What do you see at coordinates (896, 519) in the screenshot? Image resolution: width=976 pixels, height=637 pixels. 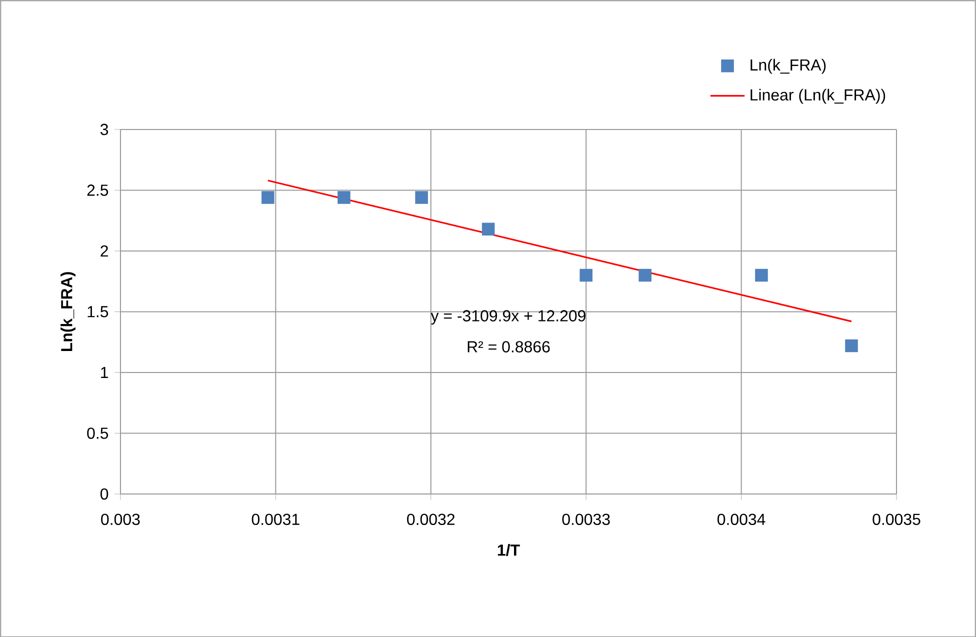 I see `x-tick-label: 0.0035` at bounding box center [896, 519].